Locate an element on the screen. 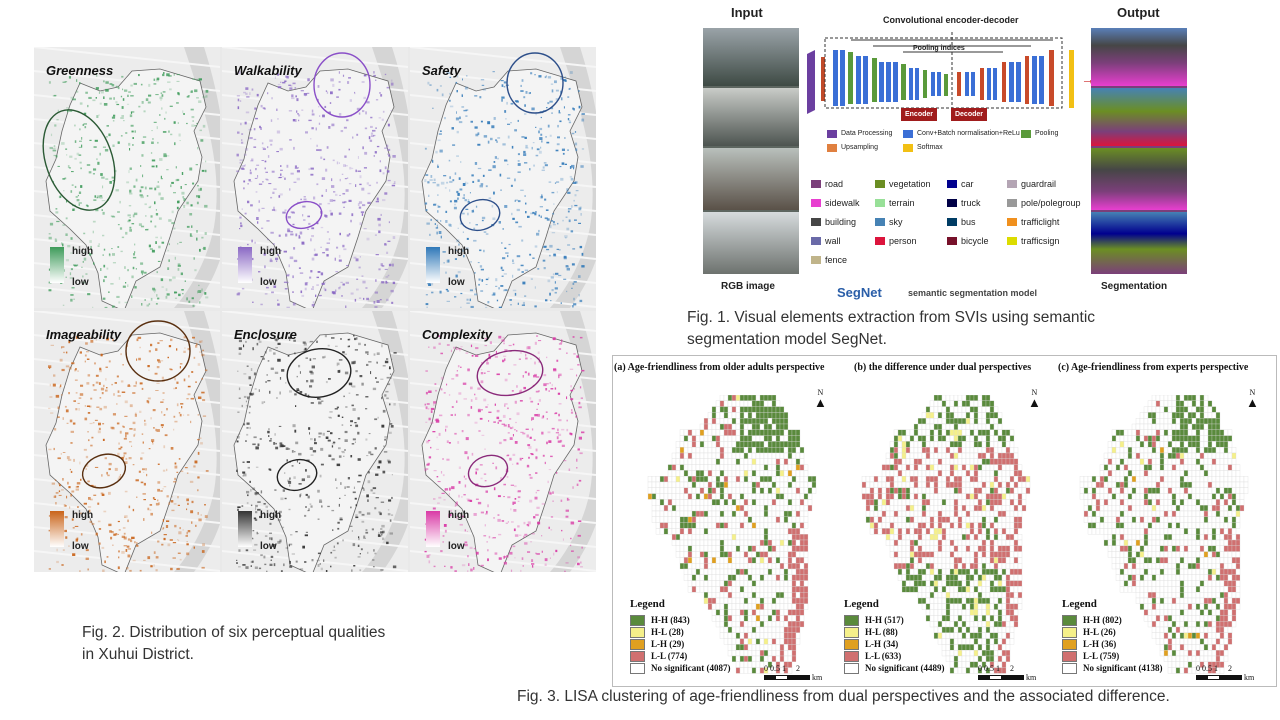 Image resolution: width=1280 pixels, height=720 pixels. legend-label: H-H (802) is located at coordinates (1102, 620).